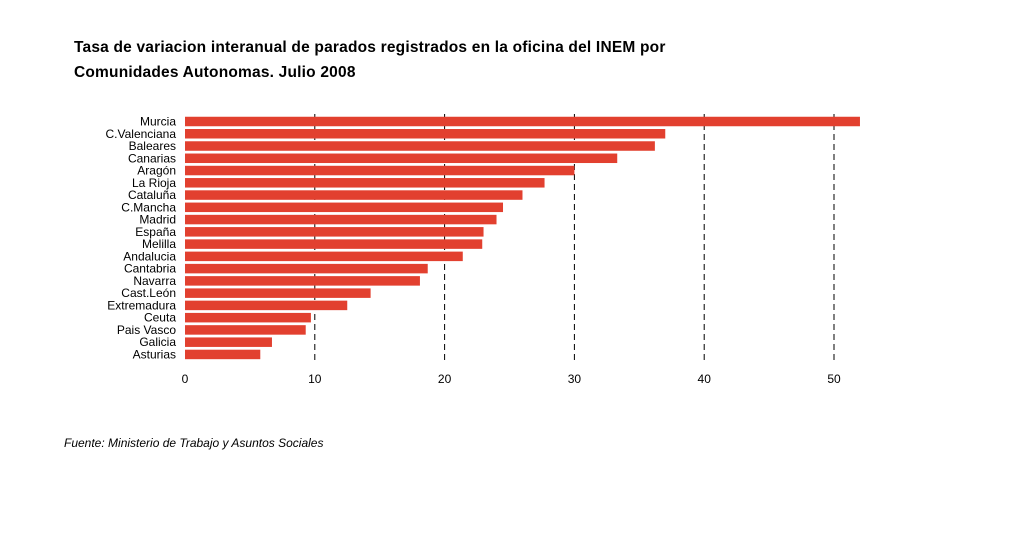  What do you see at coordinates (141, 134) in the screenshot?
I see `category-label-1: C.Valenciana` at bounding box center [141, 134].